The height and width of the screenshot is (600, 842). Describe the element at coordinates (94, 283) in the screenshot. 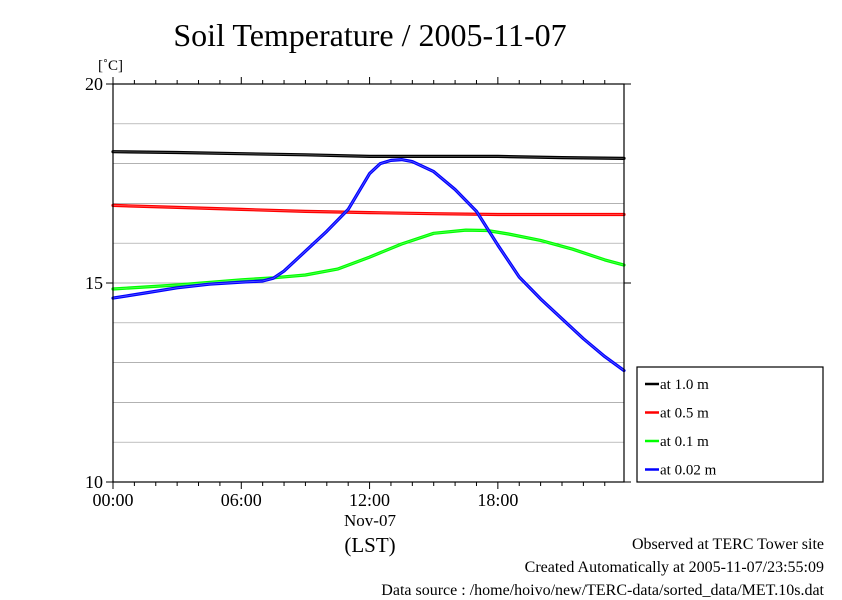

I see `y-tick-label: 15` at that location.